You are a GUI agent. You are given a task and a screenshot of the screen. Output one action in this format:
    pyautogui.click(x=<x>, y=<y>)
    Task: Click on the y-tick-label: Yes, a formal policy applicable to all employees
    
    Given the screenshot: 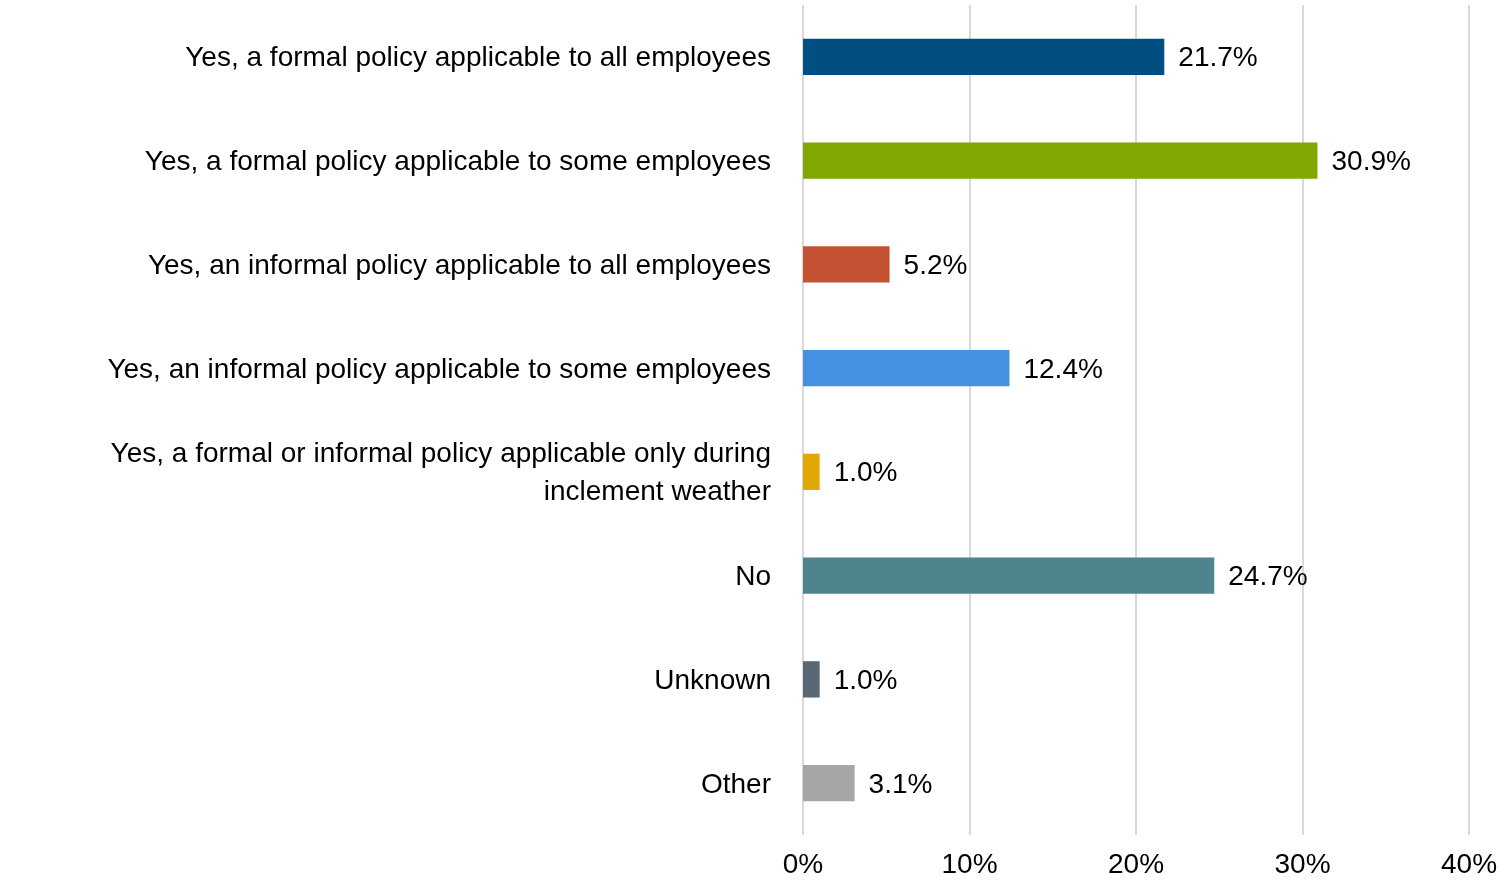 What is the action you would take?
    pyautogui.click(x=478, y=57)
    